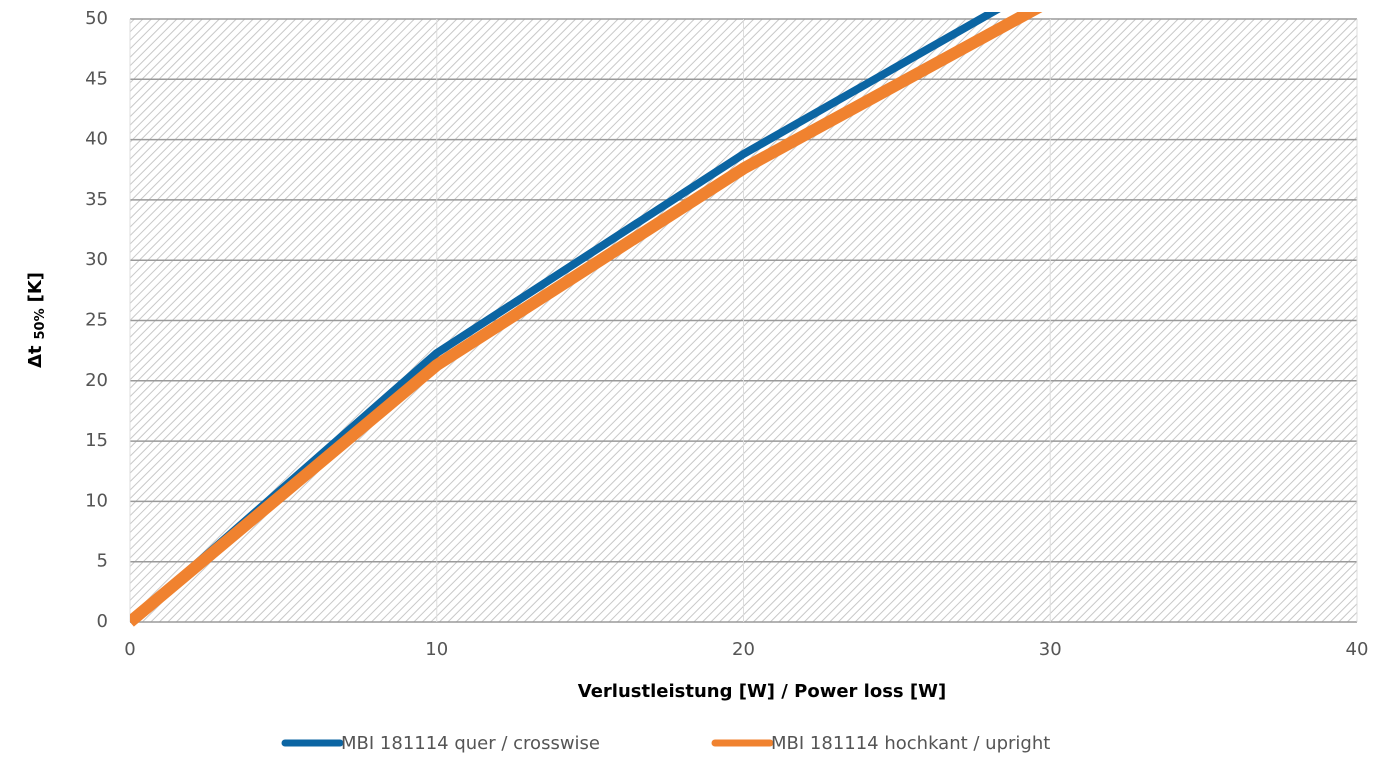  Describe the element at coordinates (96, 380) in the screenshot. I see `y-tick-label: 20` at that location.